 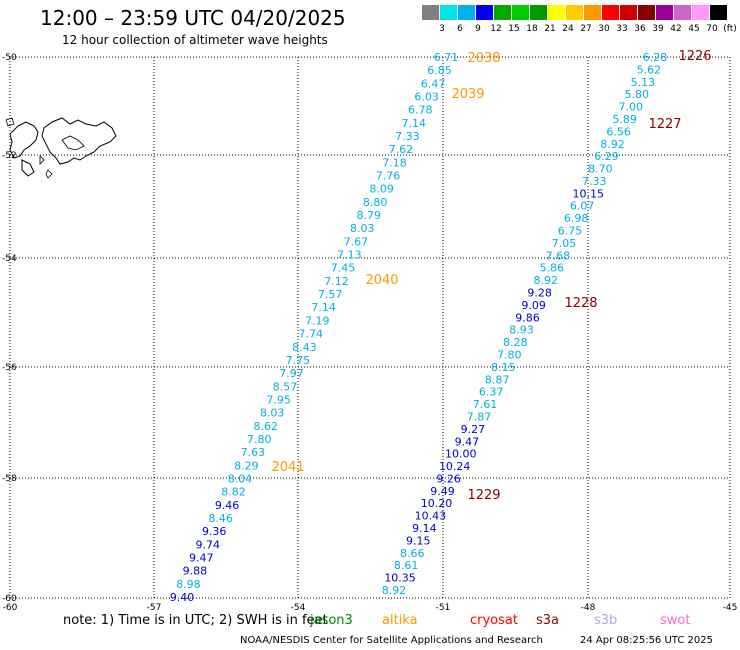 What do you see at coordinates (317, 320) in the screenshot?
I see `wave-height-value: 7.19` at bounding box center [317, 320].